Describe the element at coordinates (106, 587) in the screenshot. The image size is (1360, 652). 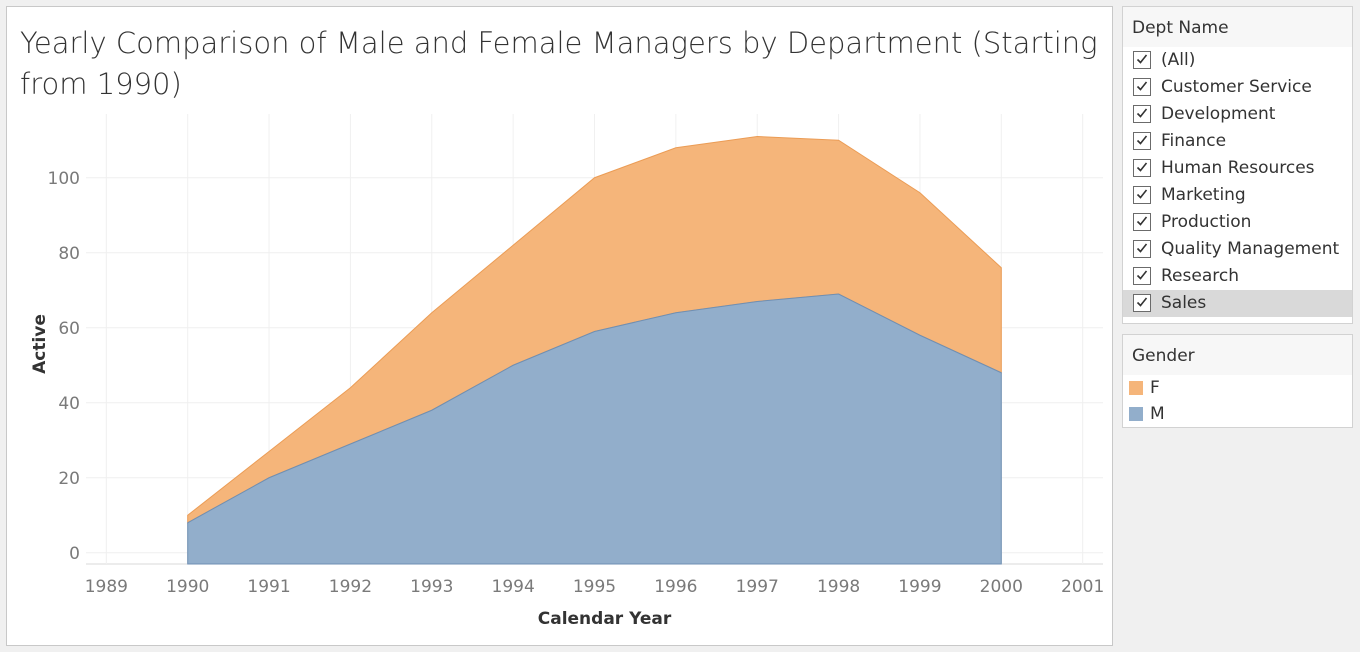
I see `x-tick-label: 1989` at that location.